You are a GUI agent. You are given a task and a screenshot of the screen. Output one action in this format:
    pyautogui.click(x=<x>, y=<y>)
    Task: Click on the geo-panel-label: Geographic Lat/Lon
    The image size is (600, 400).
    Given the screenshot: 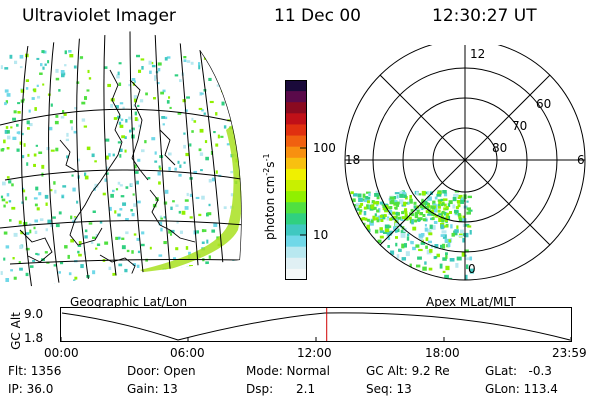 What is the action you would take?
    pyautogui.click(x=129, y=302)
    